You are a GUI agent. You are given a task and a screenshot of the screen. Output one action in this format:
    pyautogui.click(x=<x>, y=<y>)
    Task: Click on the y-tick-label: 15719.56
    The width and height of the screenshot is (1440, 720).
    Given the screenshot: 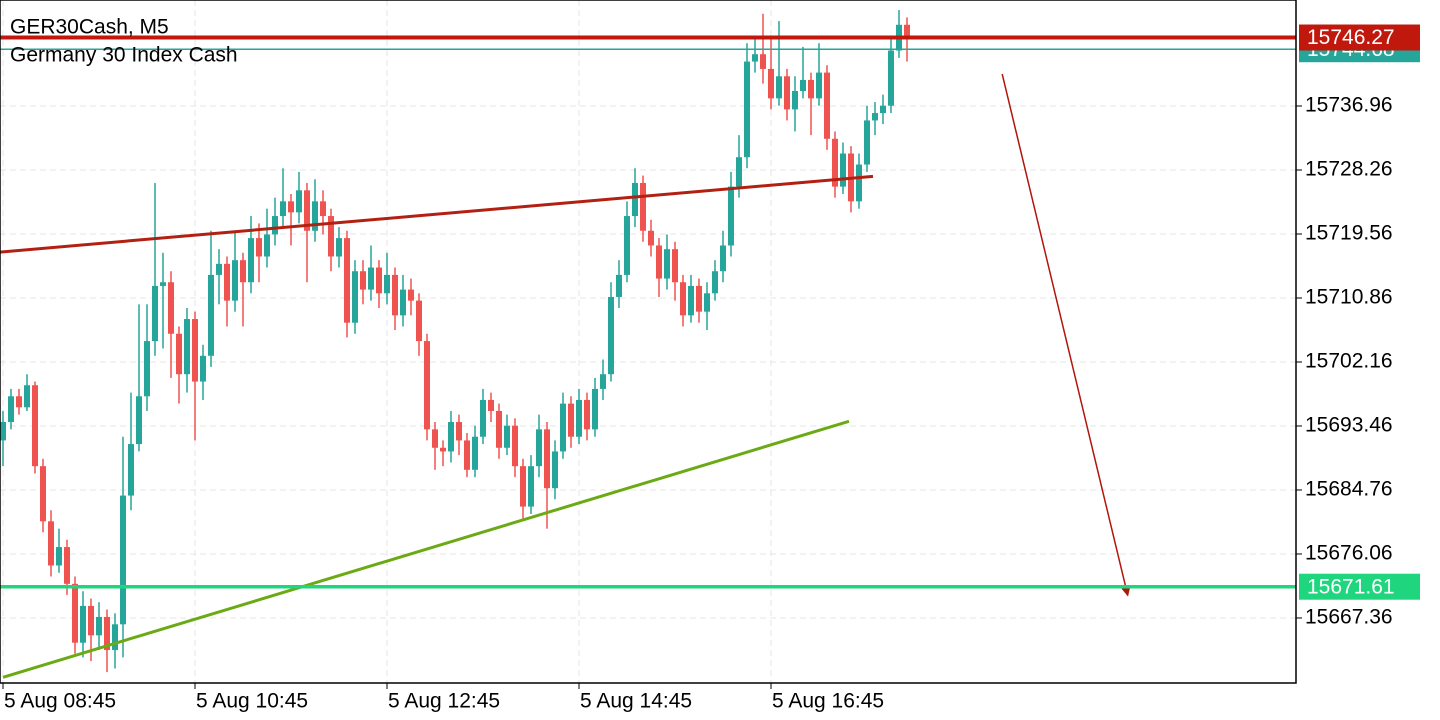 What is the action you would take?
    pyautogui.click(x=1349, y=233)
    